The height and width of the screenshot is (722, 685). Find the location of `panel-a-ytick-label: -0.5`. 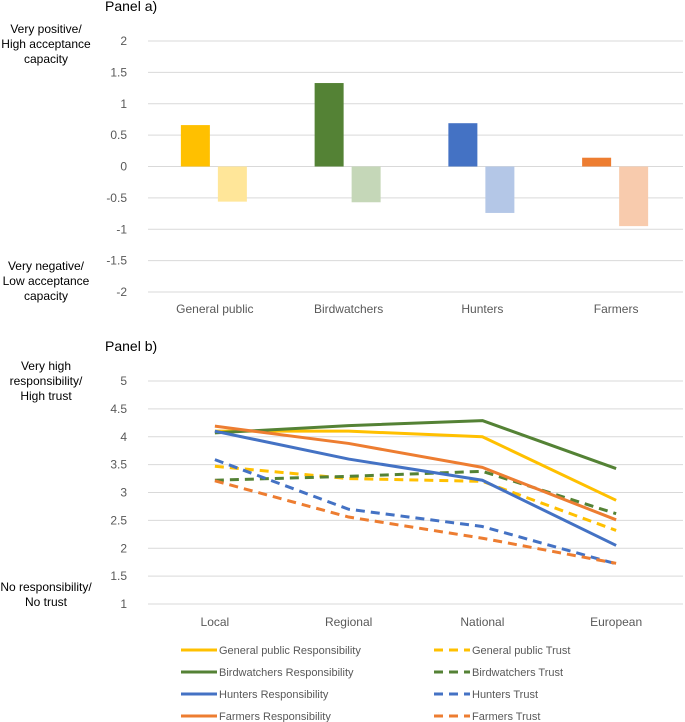

panel-a-ytick-label: -0.5 is located at coordinates (116, 198).